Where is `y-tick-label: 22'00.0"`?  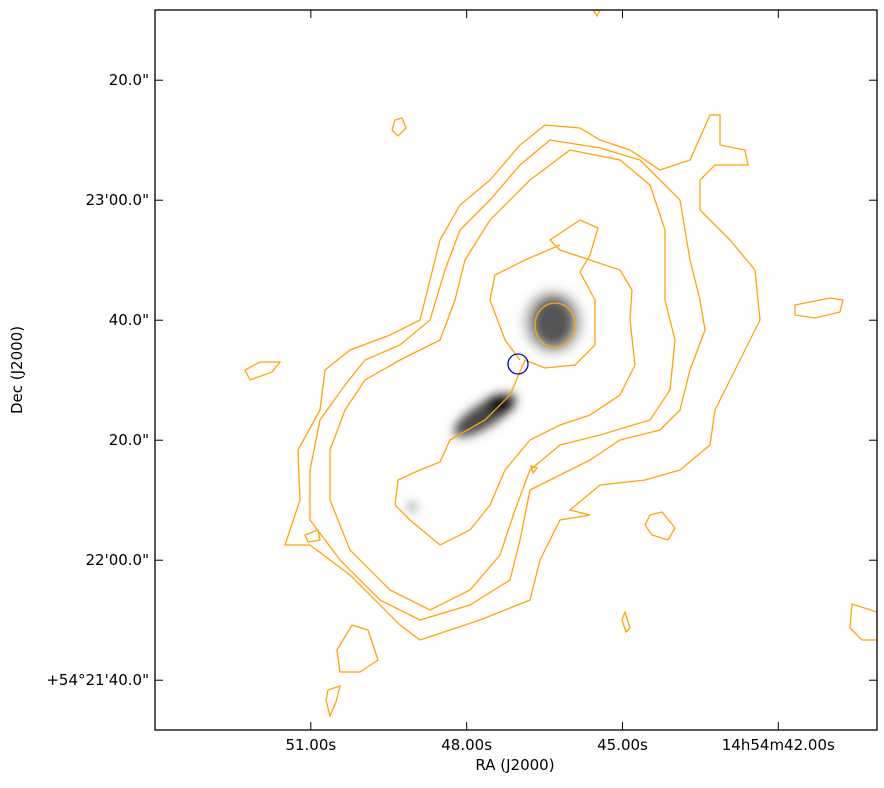 y-tick-label: 22'00.0" is located at coordinates (117, 560).